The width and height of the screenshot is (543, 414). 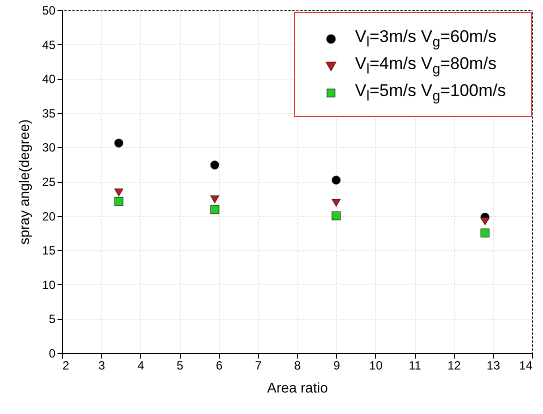 What do you see at coordinates (425, 66) in the screenshot?
I see `legend-label: V$_{l}$=4m/s V$_{g}$=80m/s` at bounding box center [425, 66].